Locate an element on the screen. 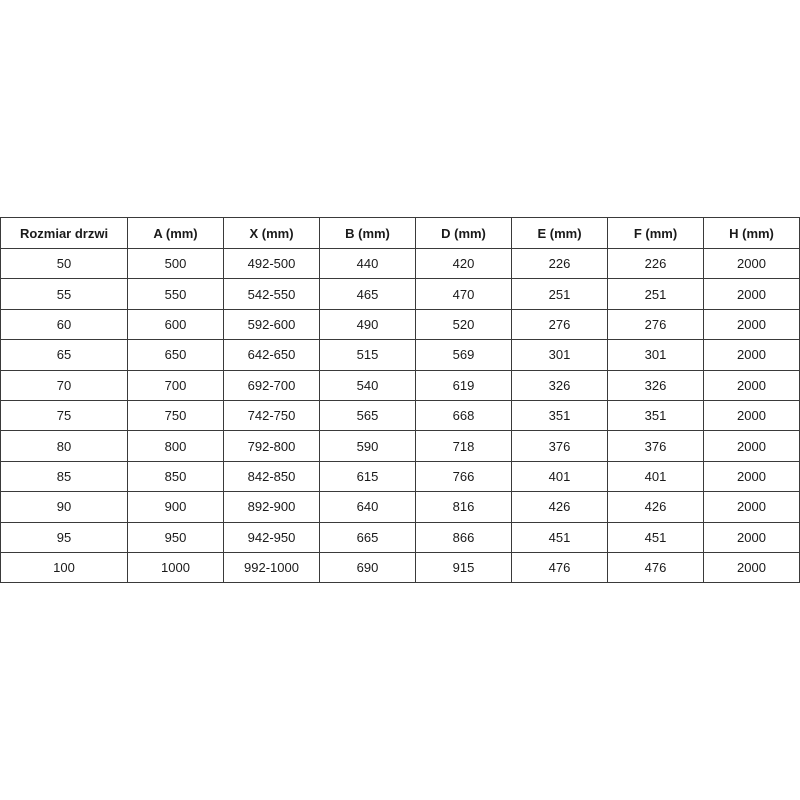 This screenshot has height=800, width=800. table-cell: 476 is located at coordinates (559, 567).